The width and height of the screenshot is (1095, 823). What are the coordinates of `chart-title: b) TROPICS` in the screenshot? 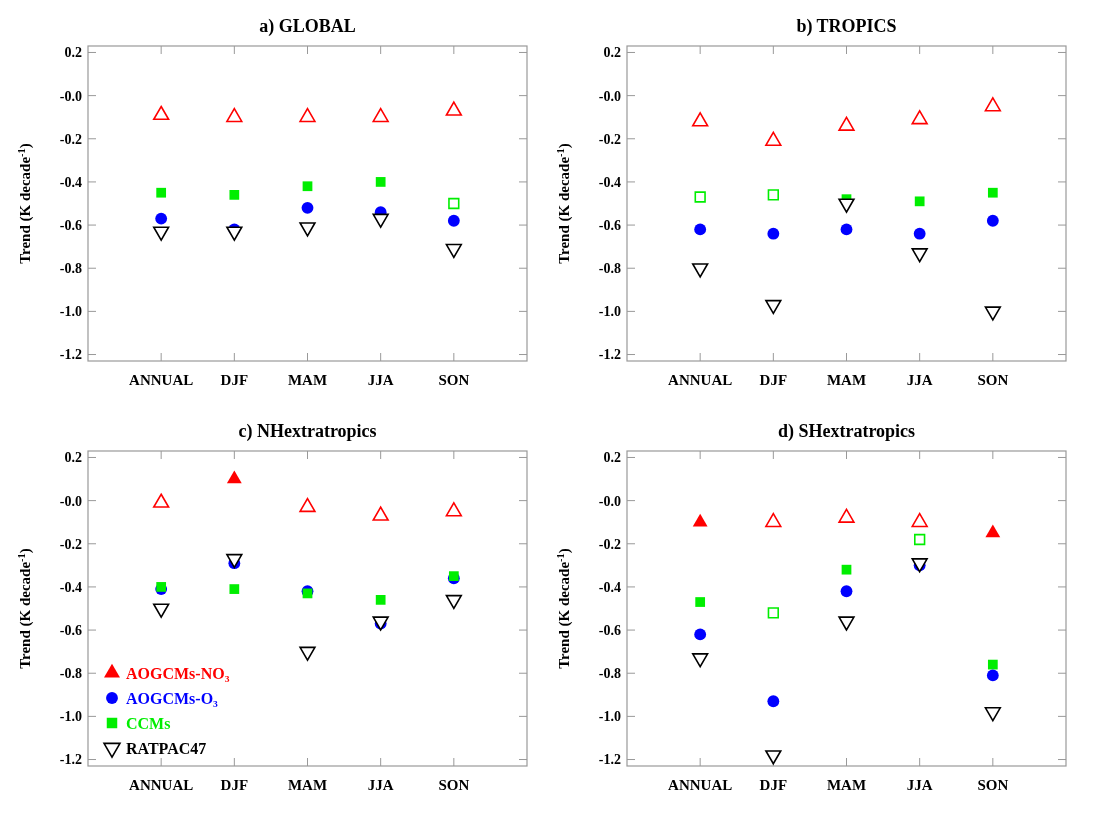 It's located at (846, 26).